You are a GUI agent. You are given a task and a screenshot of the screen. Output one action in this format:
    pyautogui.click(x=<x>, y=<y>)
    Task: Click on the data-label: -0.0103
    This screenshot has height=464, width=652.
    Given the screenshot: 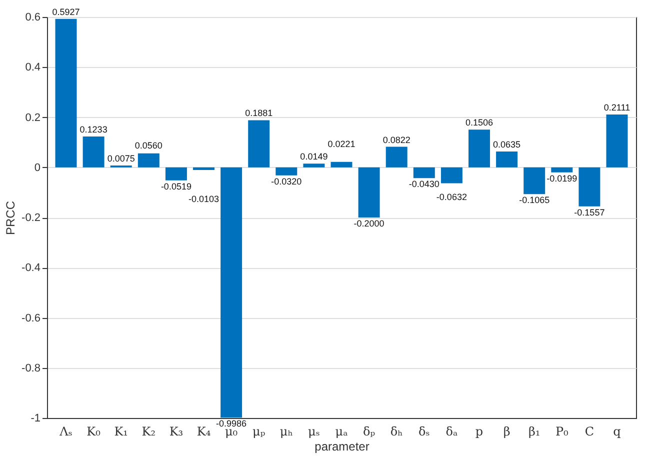 What is the action you would take?
    pyautogui.click(x=204, y=199)
    